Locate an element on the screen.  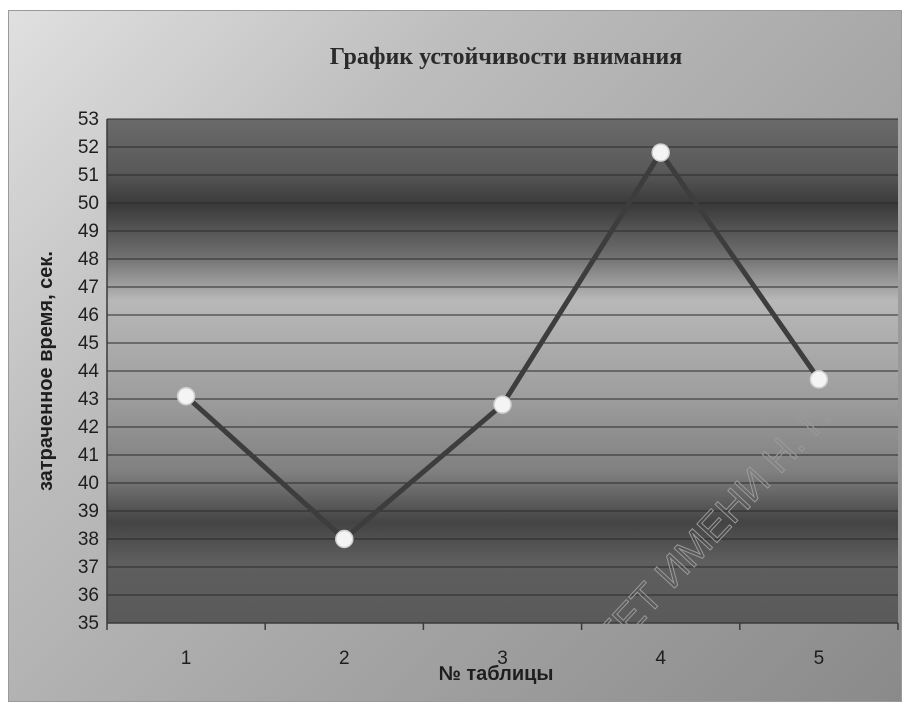
y-tick-label: 39 is located at coordinates (88, 511).